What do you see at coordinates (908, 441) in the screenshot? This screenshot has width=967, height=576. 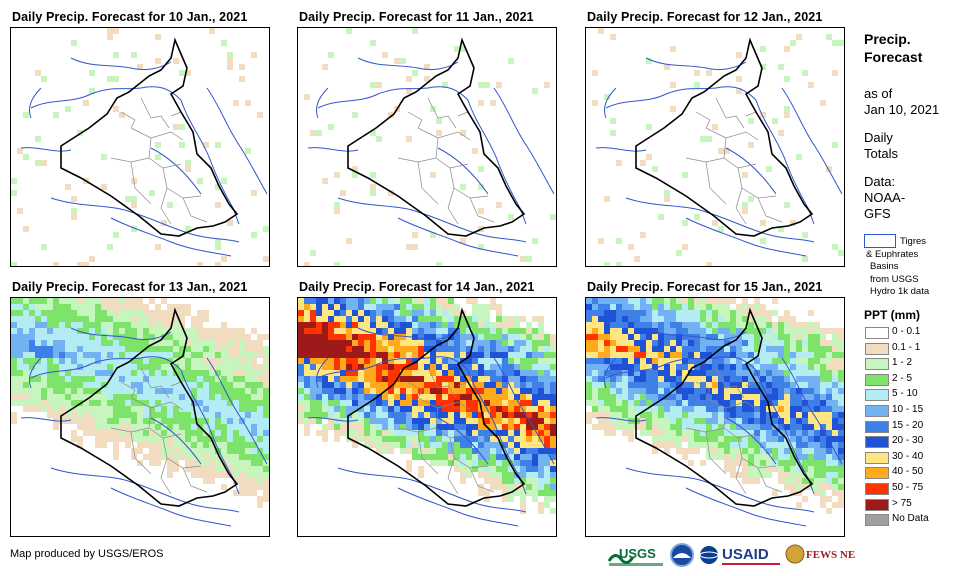 I see `legend-label: 20 - 30` at bounding box center [908, 441].